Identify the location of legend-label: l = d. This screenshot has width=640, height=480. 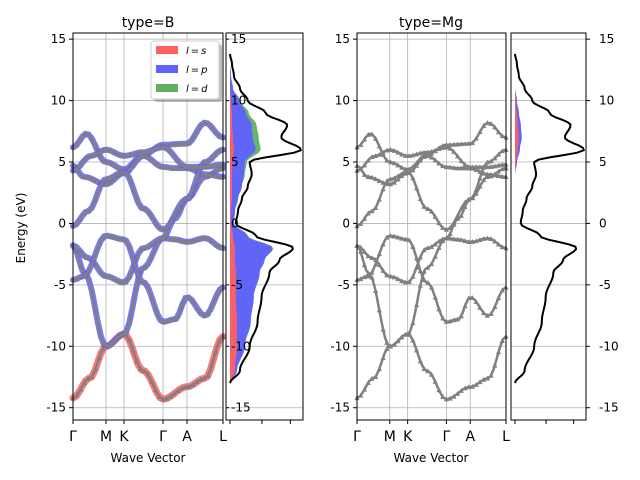
(197, 89).